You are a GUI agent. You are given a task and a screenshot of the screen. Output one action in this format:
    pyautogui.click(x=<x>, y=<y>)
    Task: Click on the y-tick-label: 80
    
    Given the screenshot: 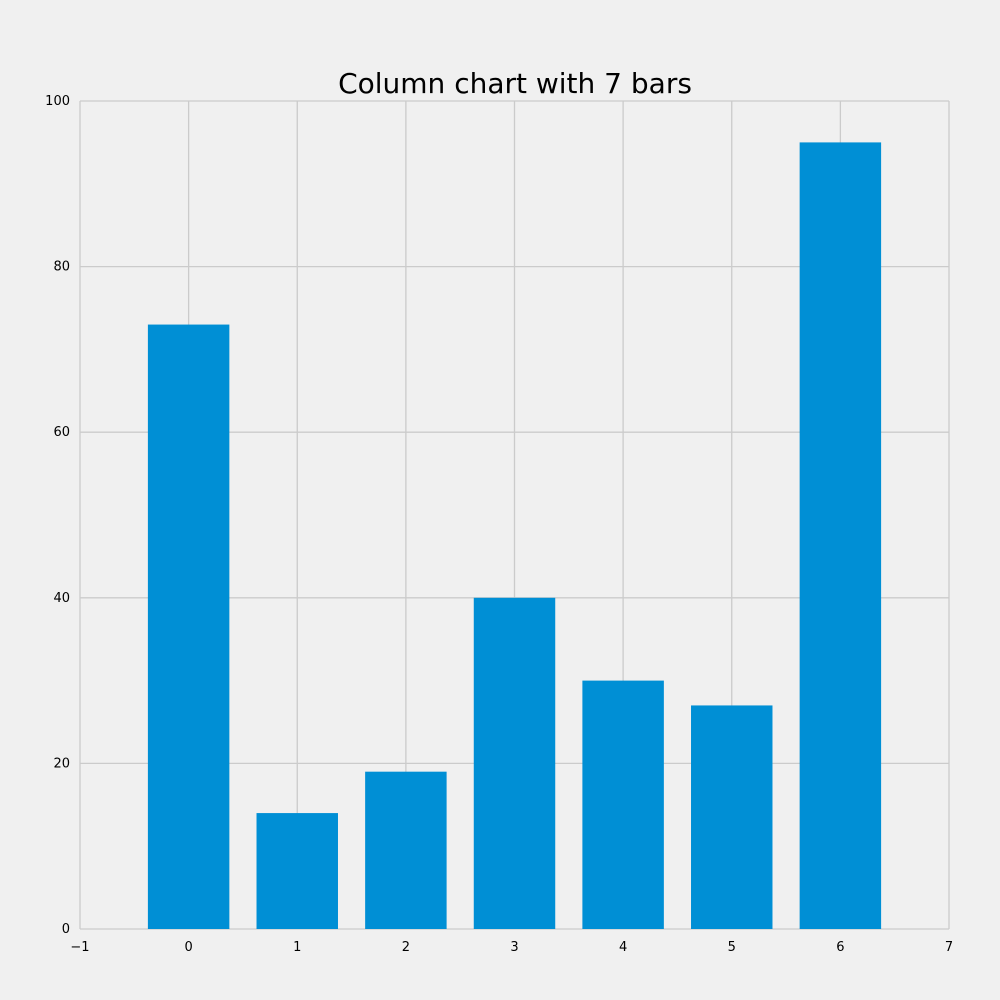 What is the action you would take?
    pyautogui.click(x=61, y=267)
    